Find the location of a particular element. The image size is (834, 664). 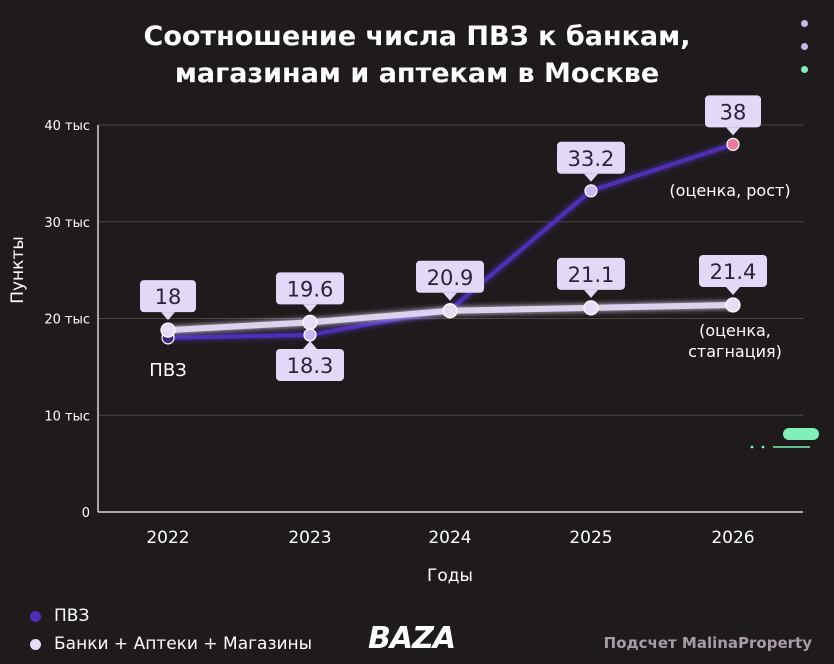

source-credit: Подсчет MalinaProperty is located at coordinates (708, 643).